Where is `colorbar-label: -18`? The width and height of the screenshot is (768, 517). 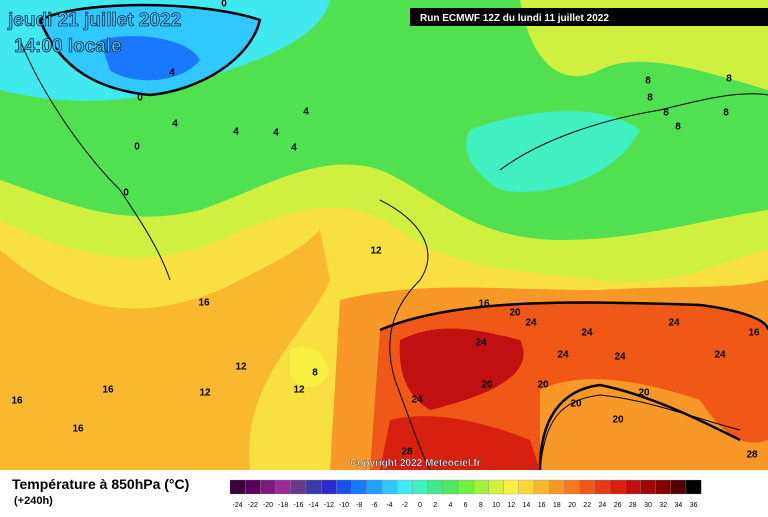 colorbar-label: -18 is located at coordinates (283, 505).